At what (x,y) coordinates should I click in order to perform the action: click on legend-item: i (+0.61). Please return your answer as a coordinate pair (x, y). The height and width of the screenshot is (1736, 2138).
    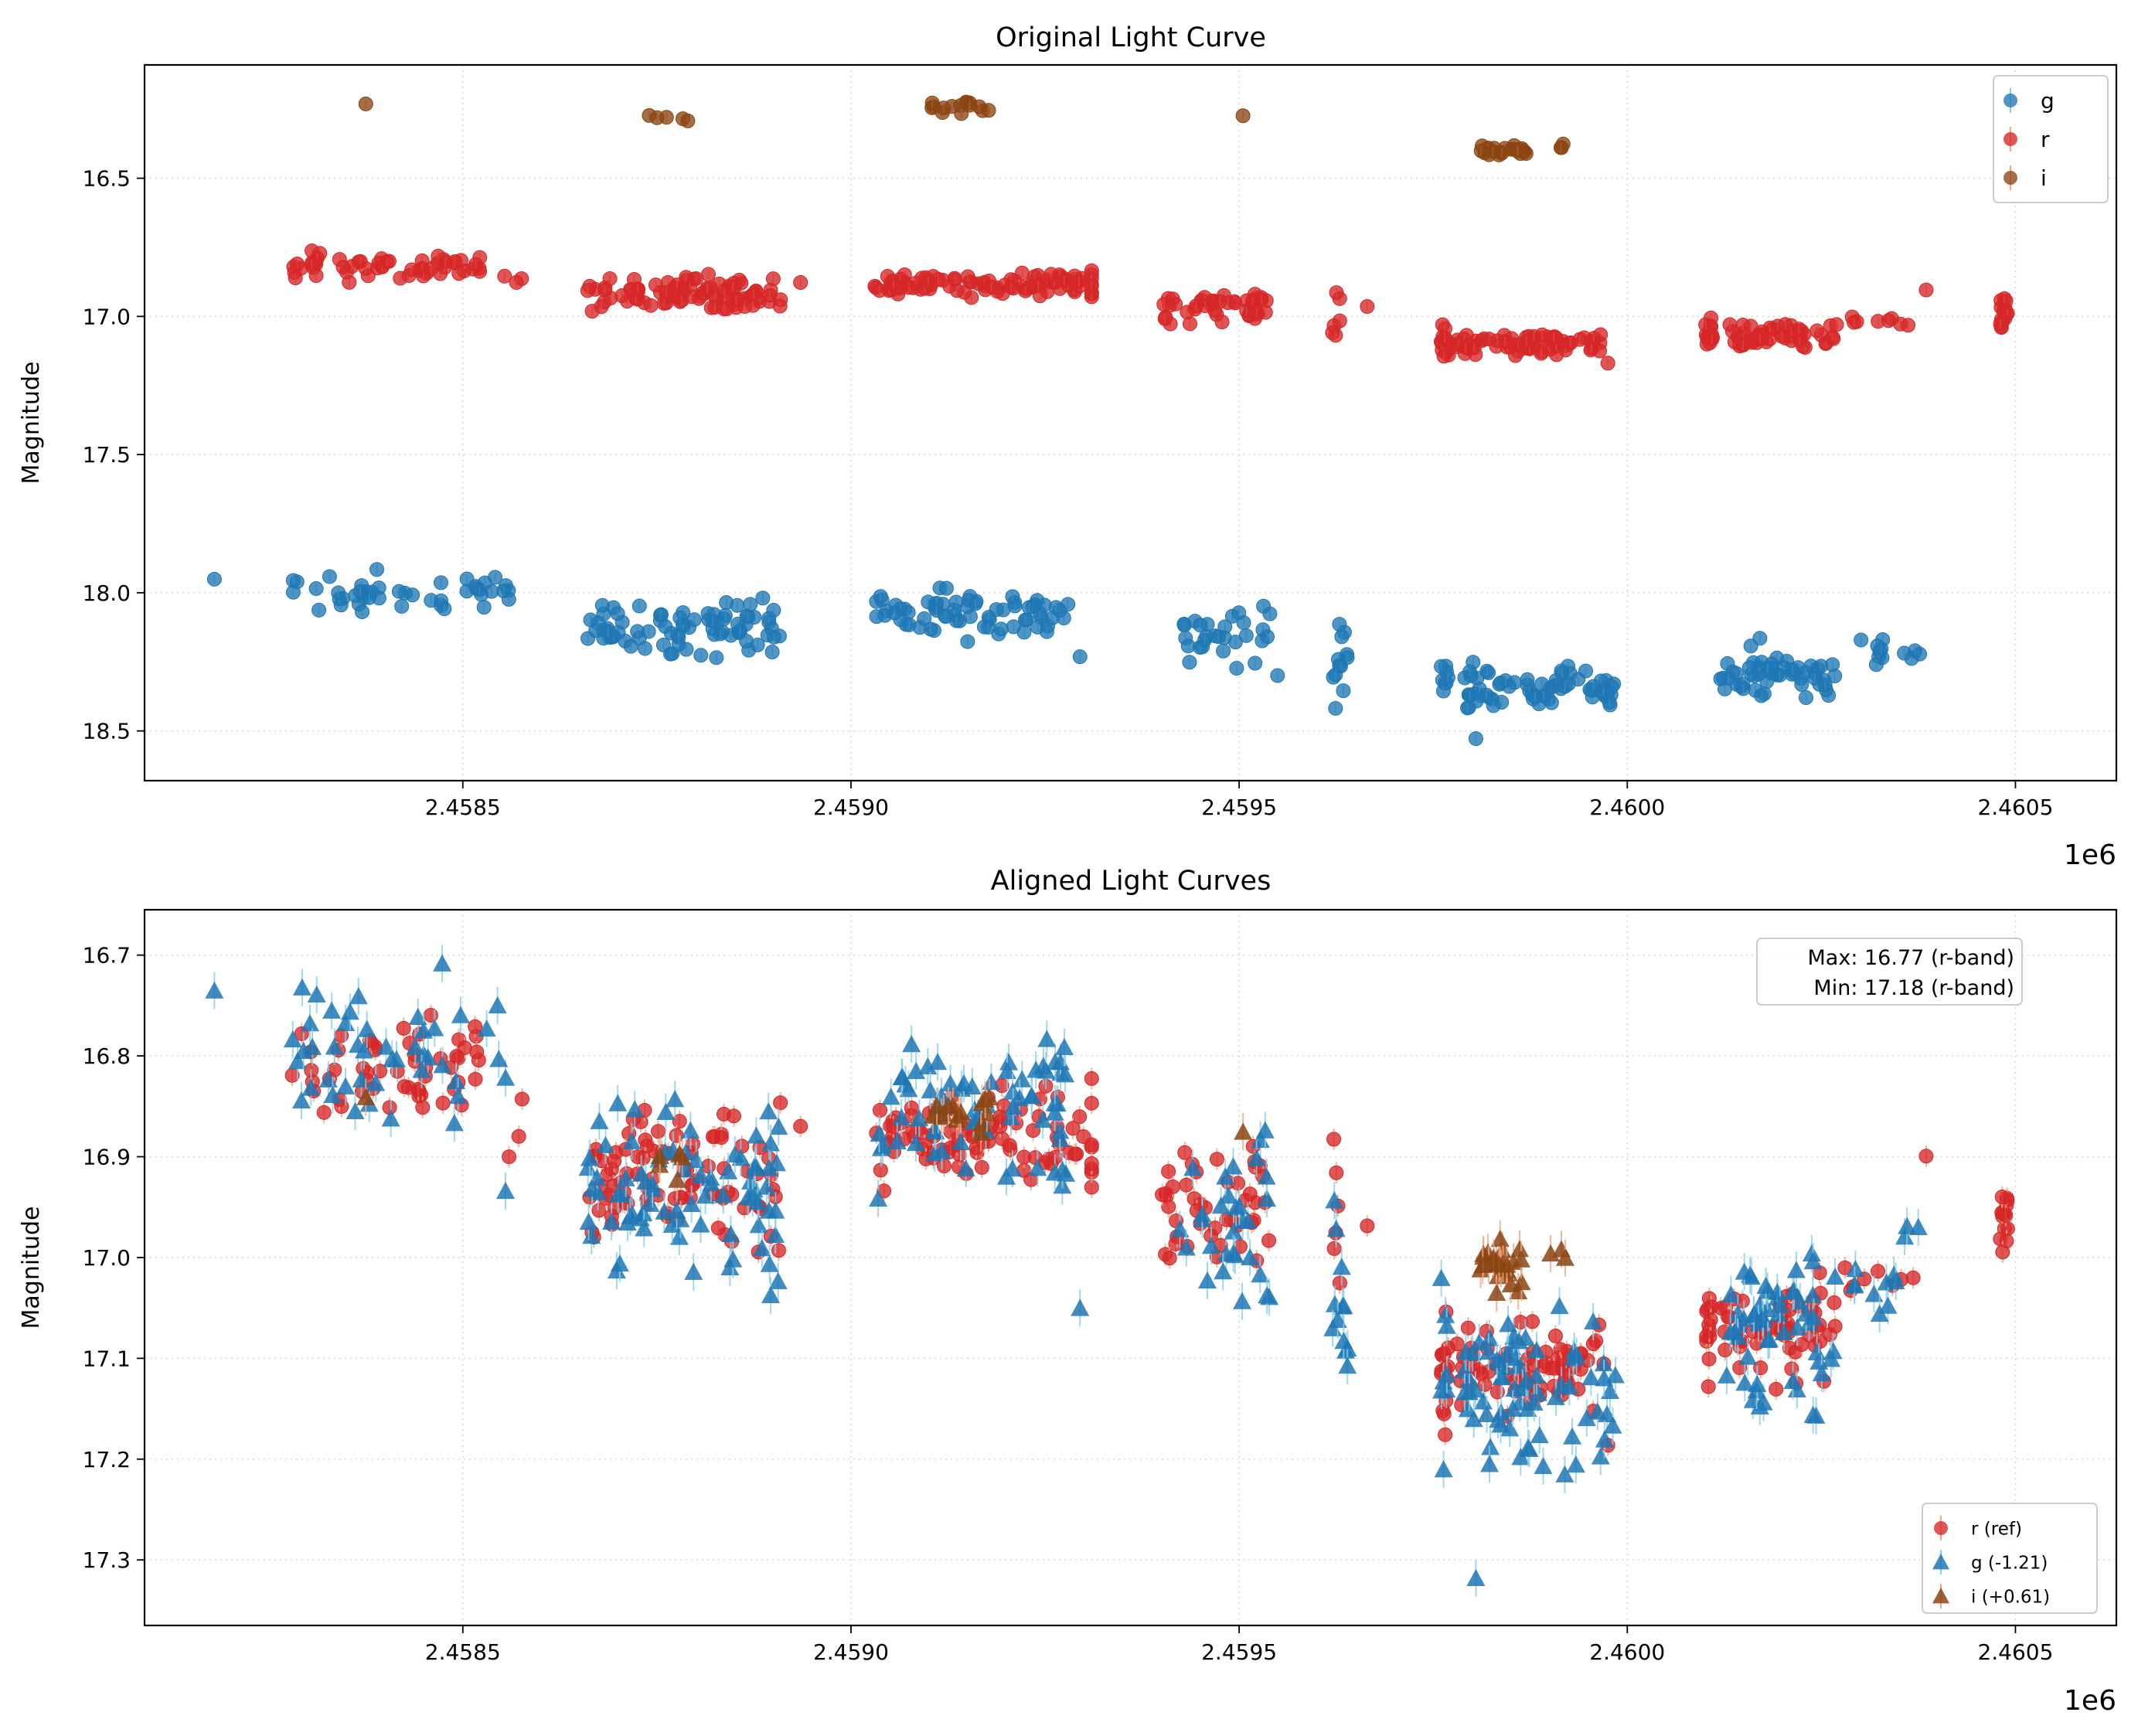
    Looking at the image, I should click on (1991, 1596).